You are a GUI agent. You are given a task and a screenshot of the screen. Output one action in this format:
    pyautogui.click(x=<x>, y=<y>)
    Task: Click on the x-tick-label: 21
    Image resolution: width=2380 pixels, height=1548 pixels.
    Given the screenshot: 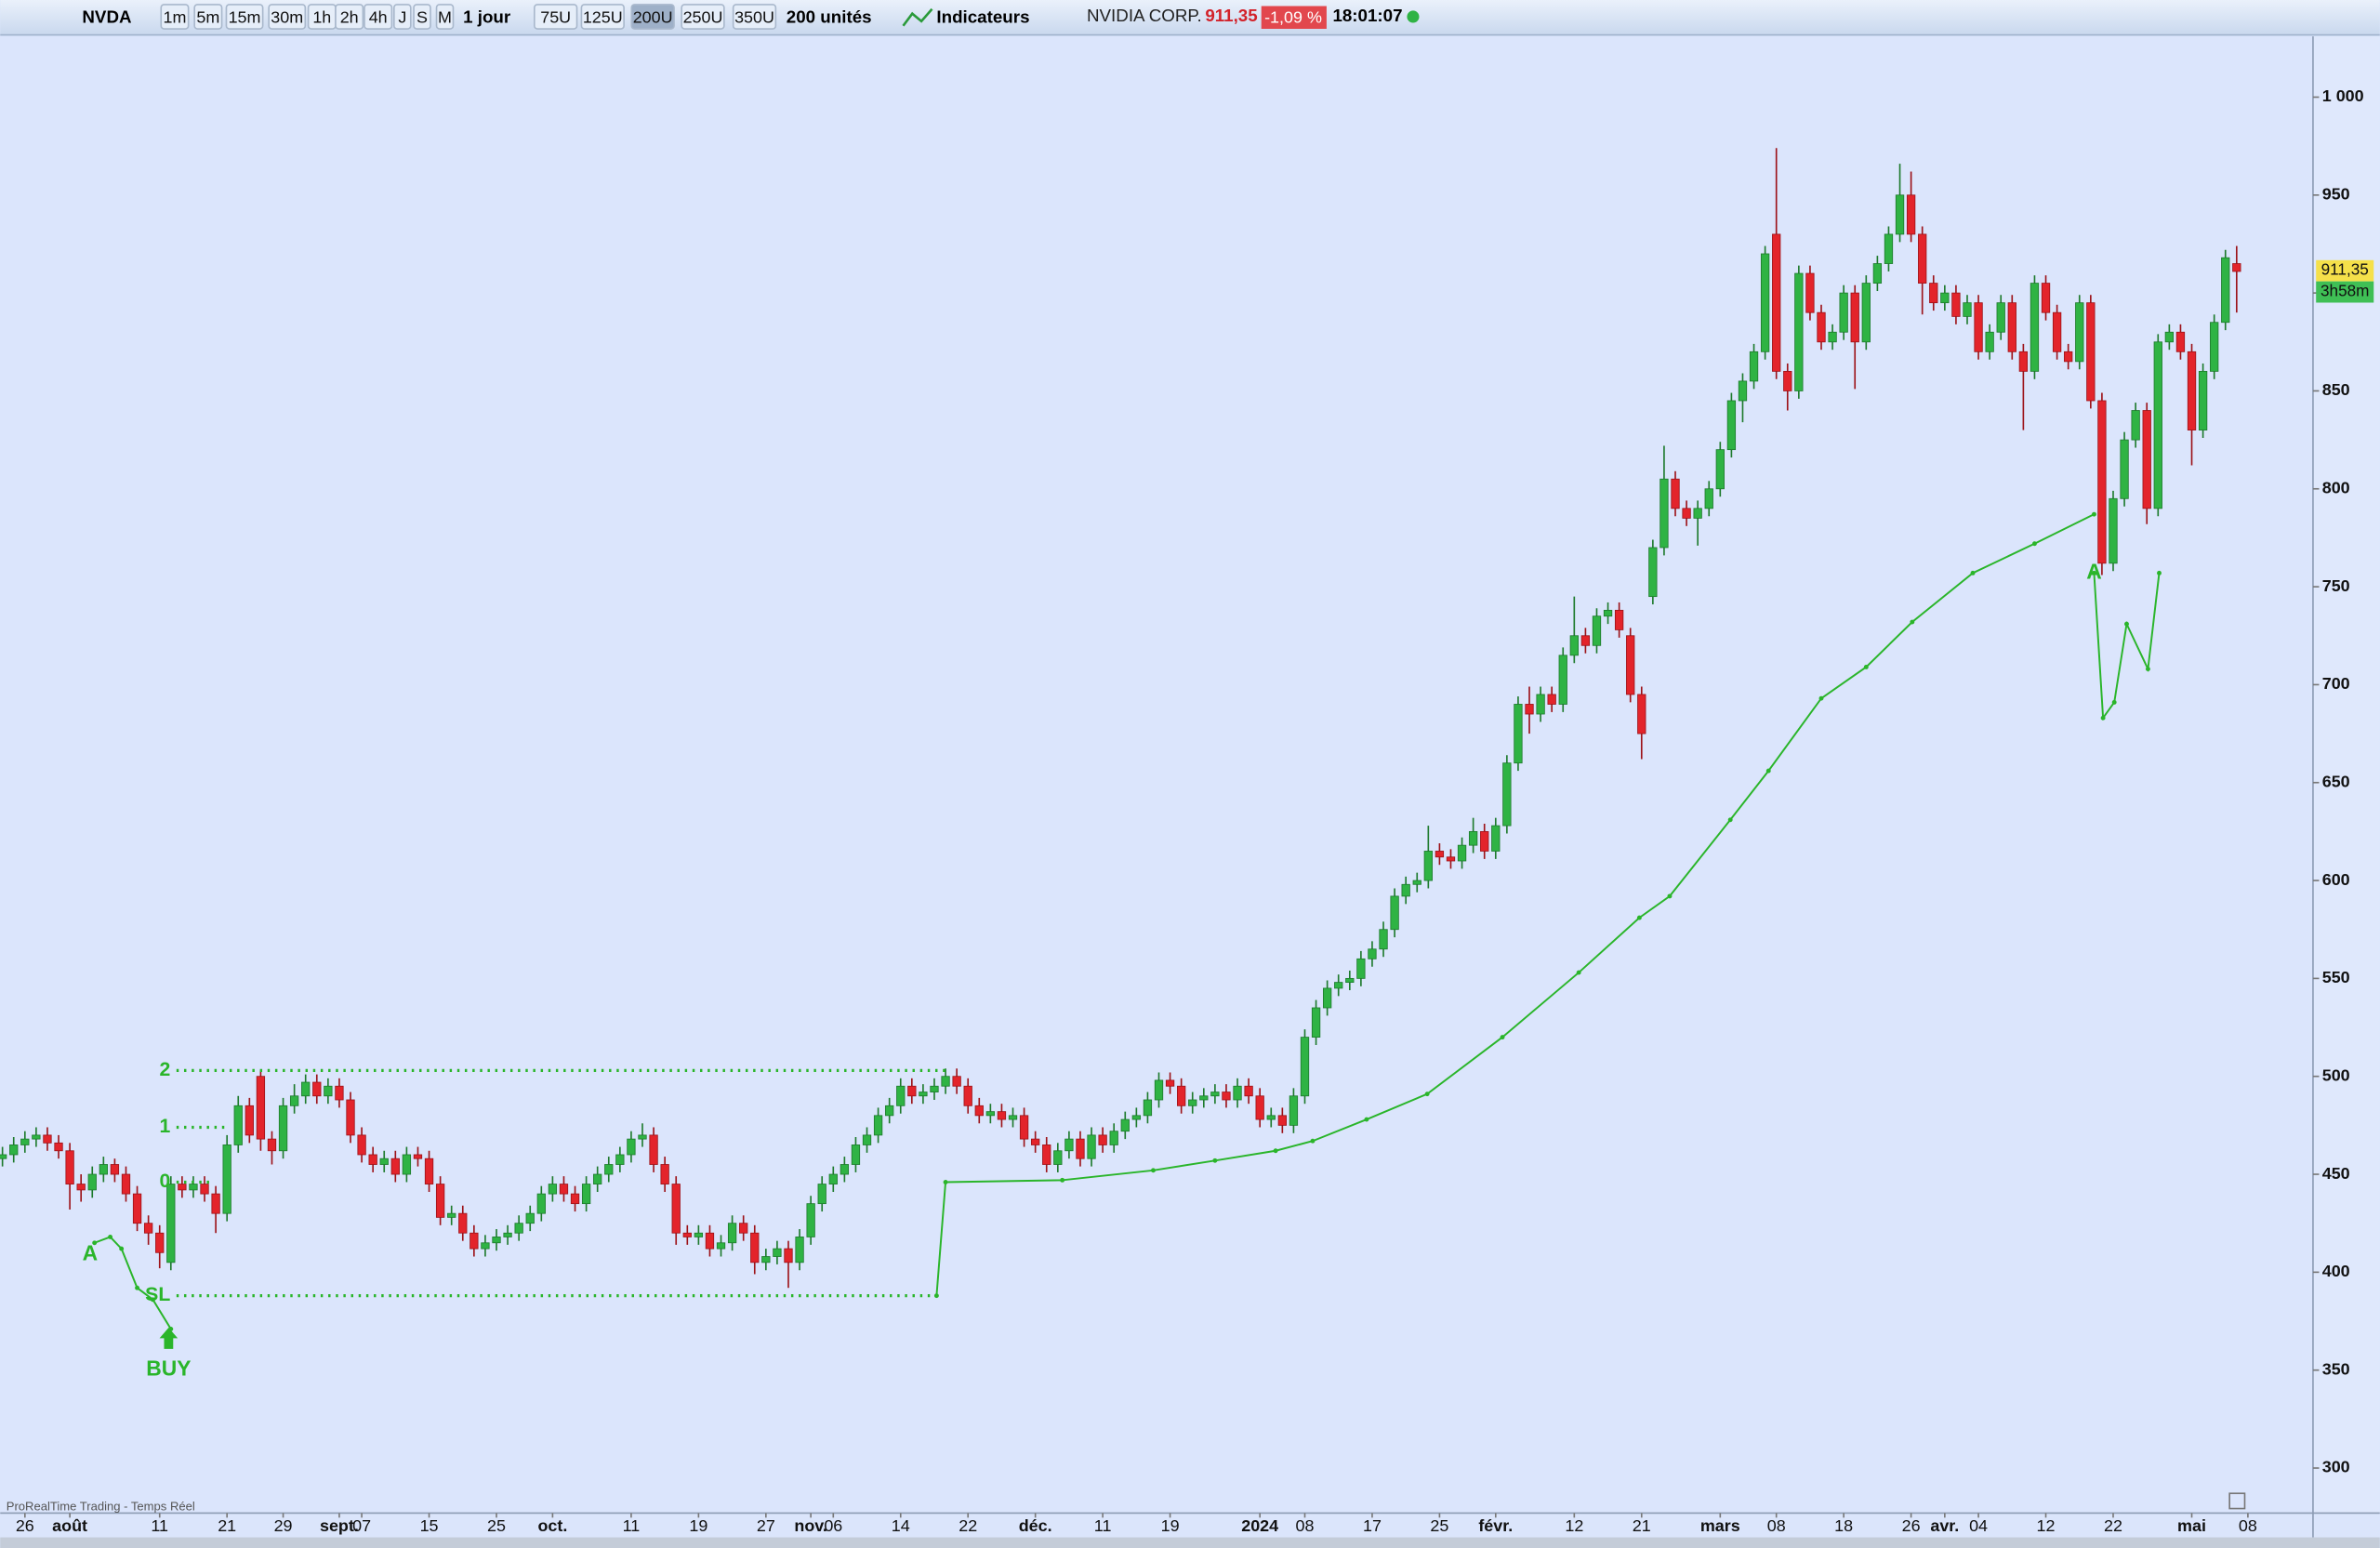 What is the action you would take?
    pyautogui.click(x=227, y=1525)
    